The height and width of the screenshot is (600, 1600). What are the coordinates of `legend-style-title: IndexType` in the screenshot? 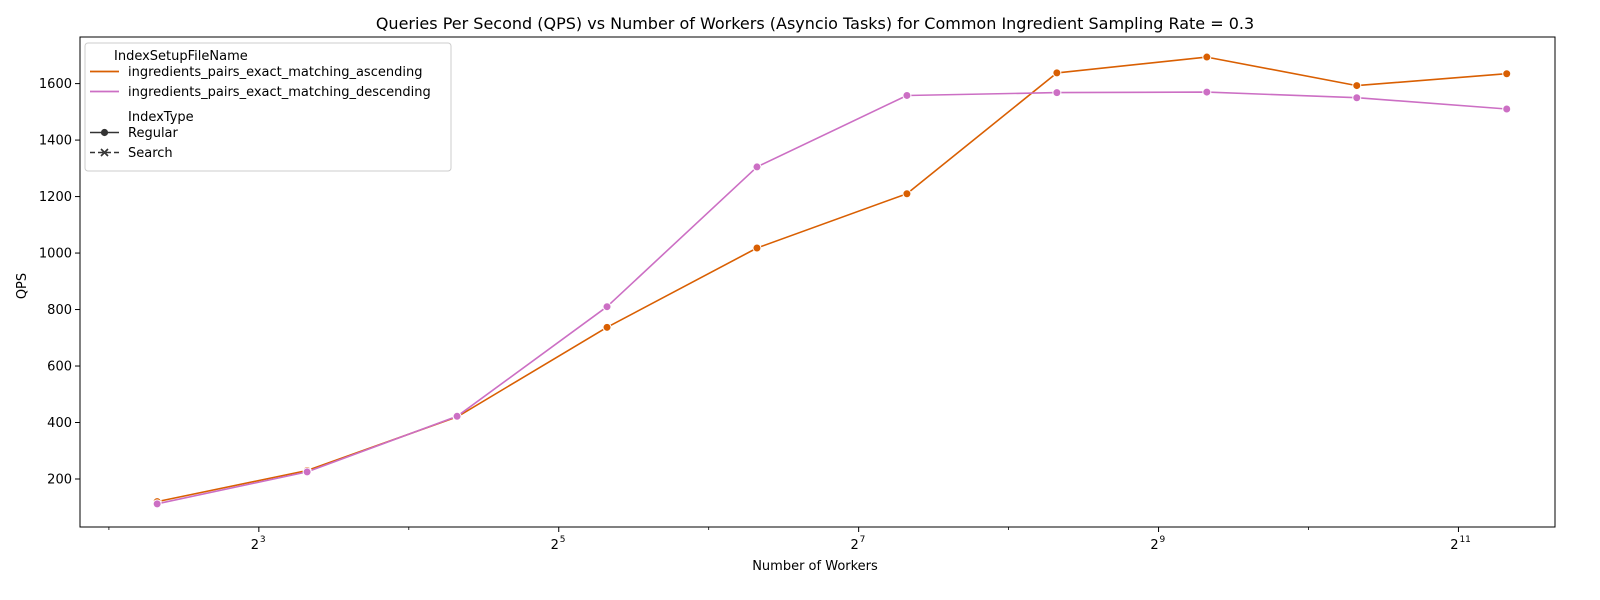 It's located at (161, 117).